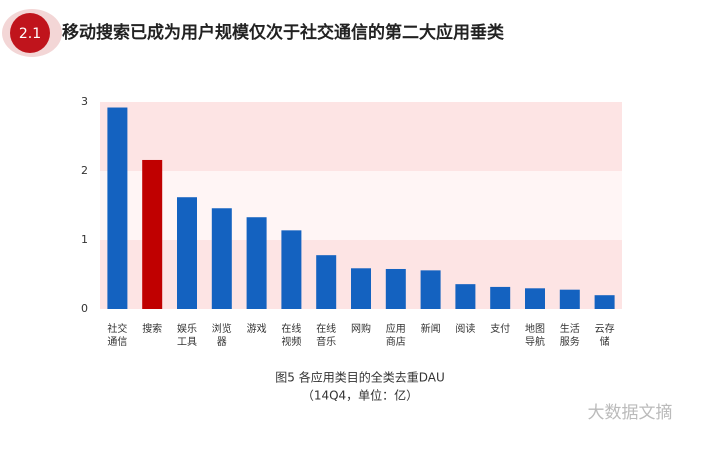  I want to click on x-tick-label: 阅读, so click(465, 329).